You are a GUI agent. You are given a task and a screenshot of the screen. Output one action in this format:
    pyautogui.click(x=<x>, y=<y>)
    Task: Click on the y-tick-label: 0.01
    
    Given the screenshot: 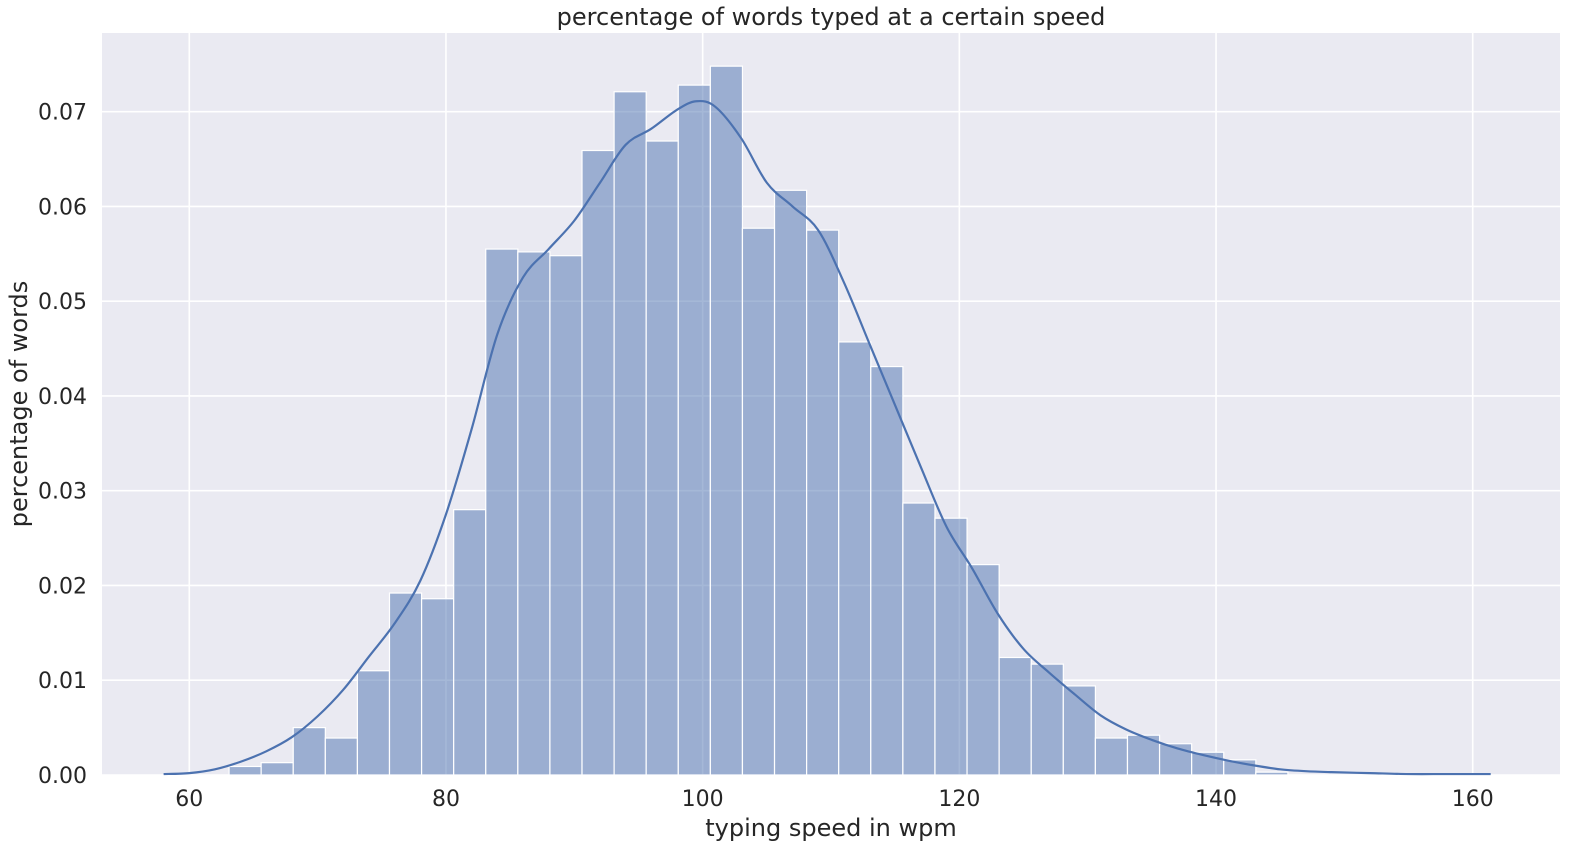 What is the action you would take?
    pyautogui.click(x=62, y=681)
    